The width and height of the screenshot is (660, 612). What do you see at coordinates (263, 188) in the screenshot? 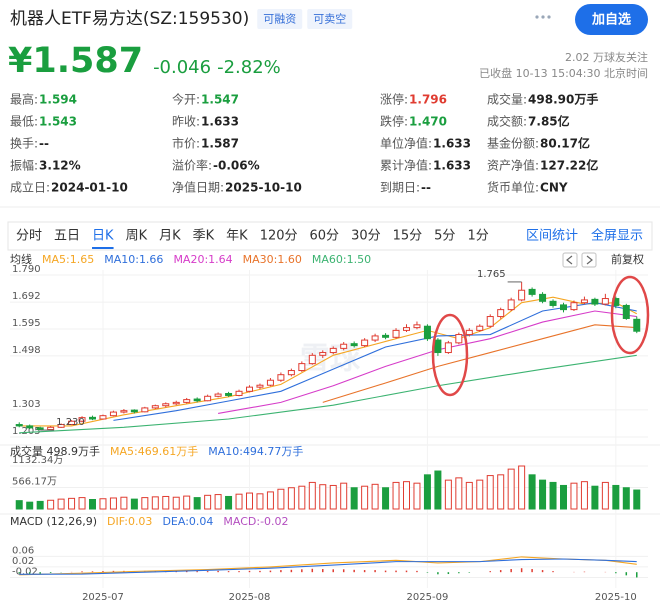
I see `stat-value: 2025-10-10` at bounding box center [263, 188].